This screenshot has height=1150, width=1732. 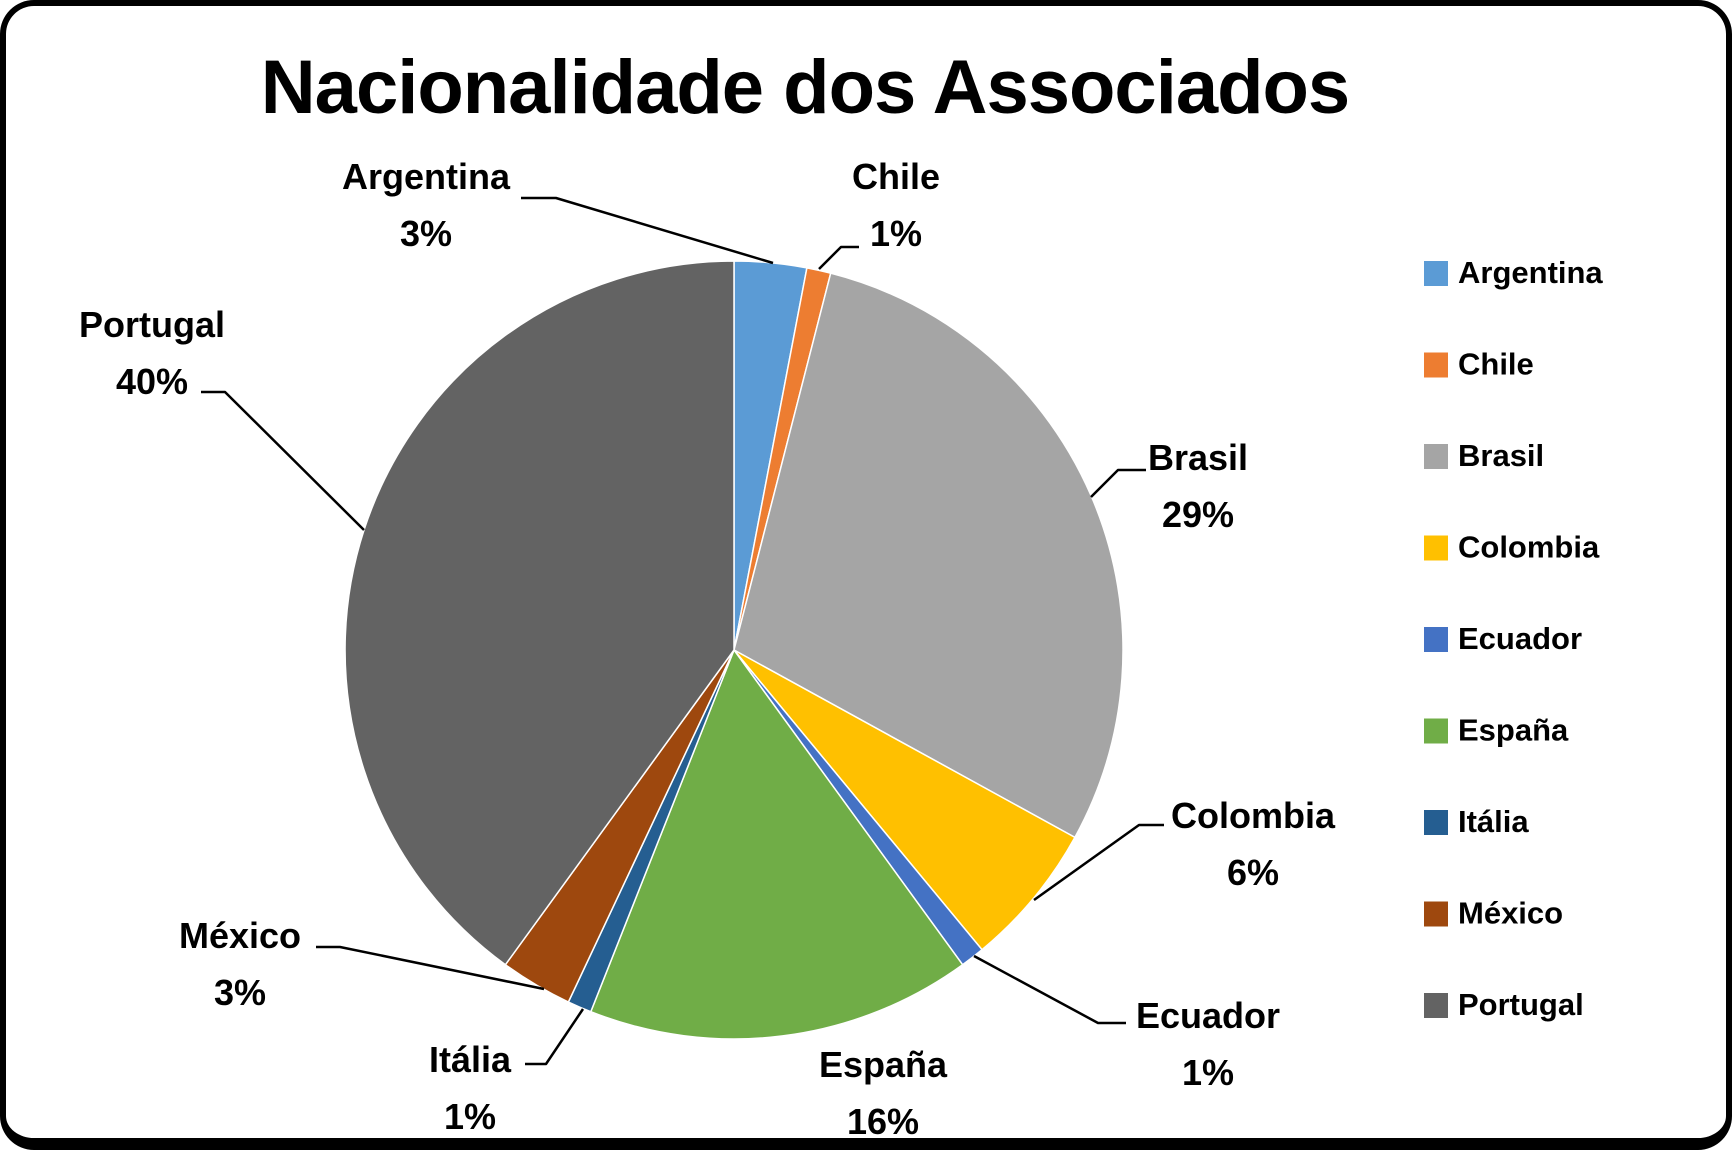 I want to click on data-label-argentina: Argentina 3%, so click(x=426, y=205).